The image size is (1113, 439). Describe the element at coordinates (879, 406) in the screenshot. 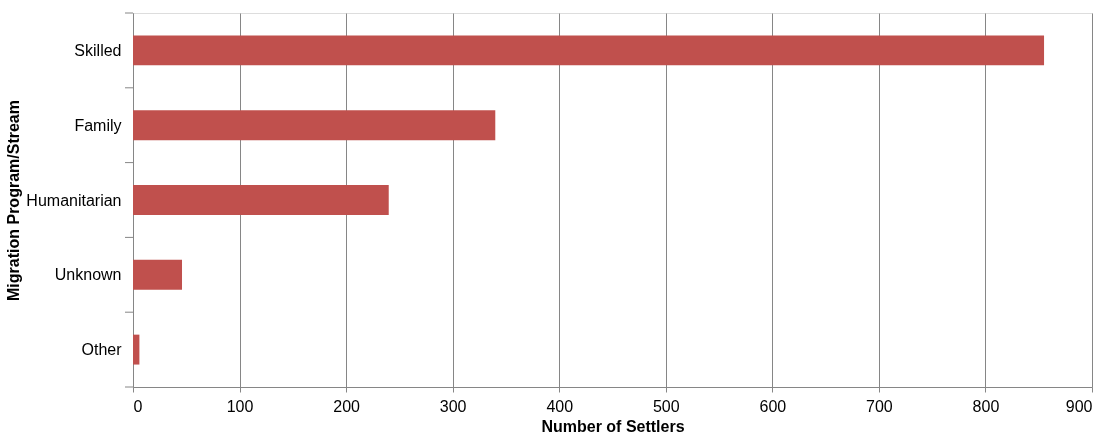

I see `x-tick-label: 700` at that location.